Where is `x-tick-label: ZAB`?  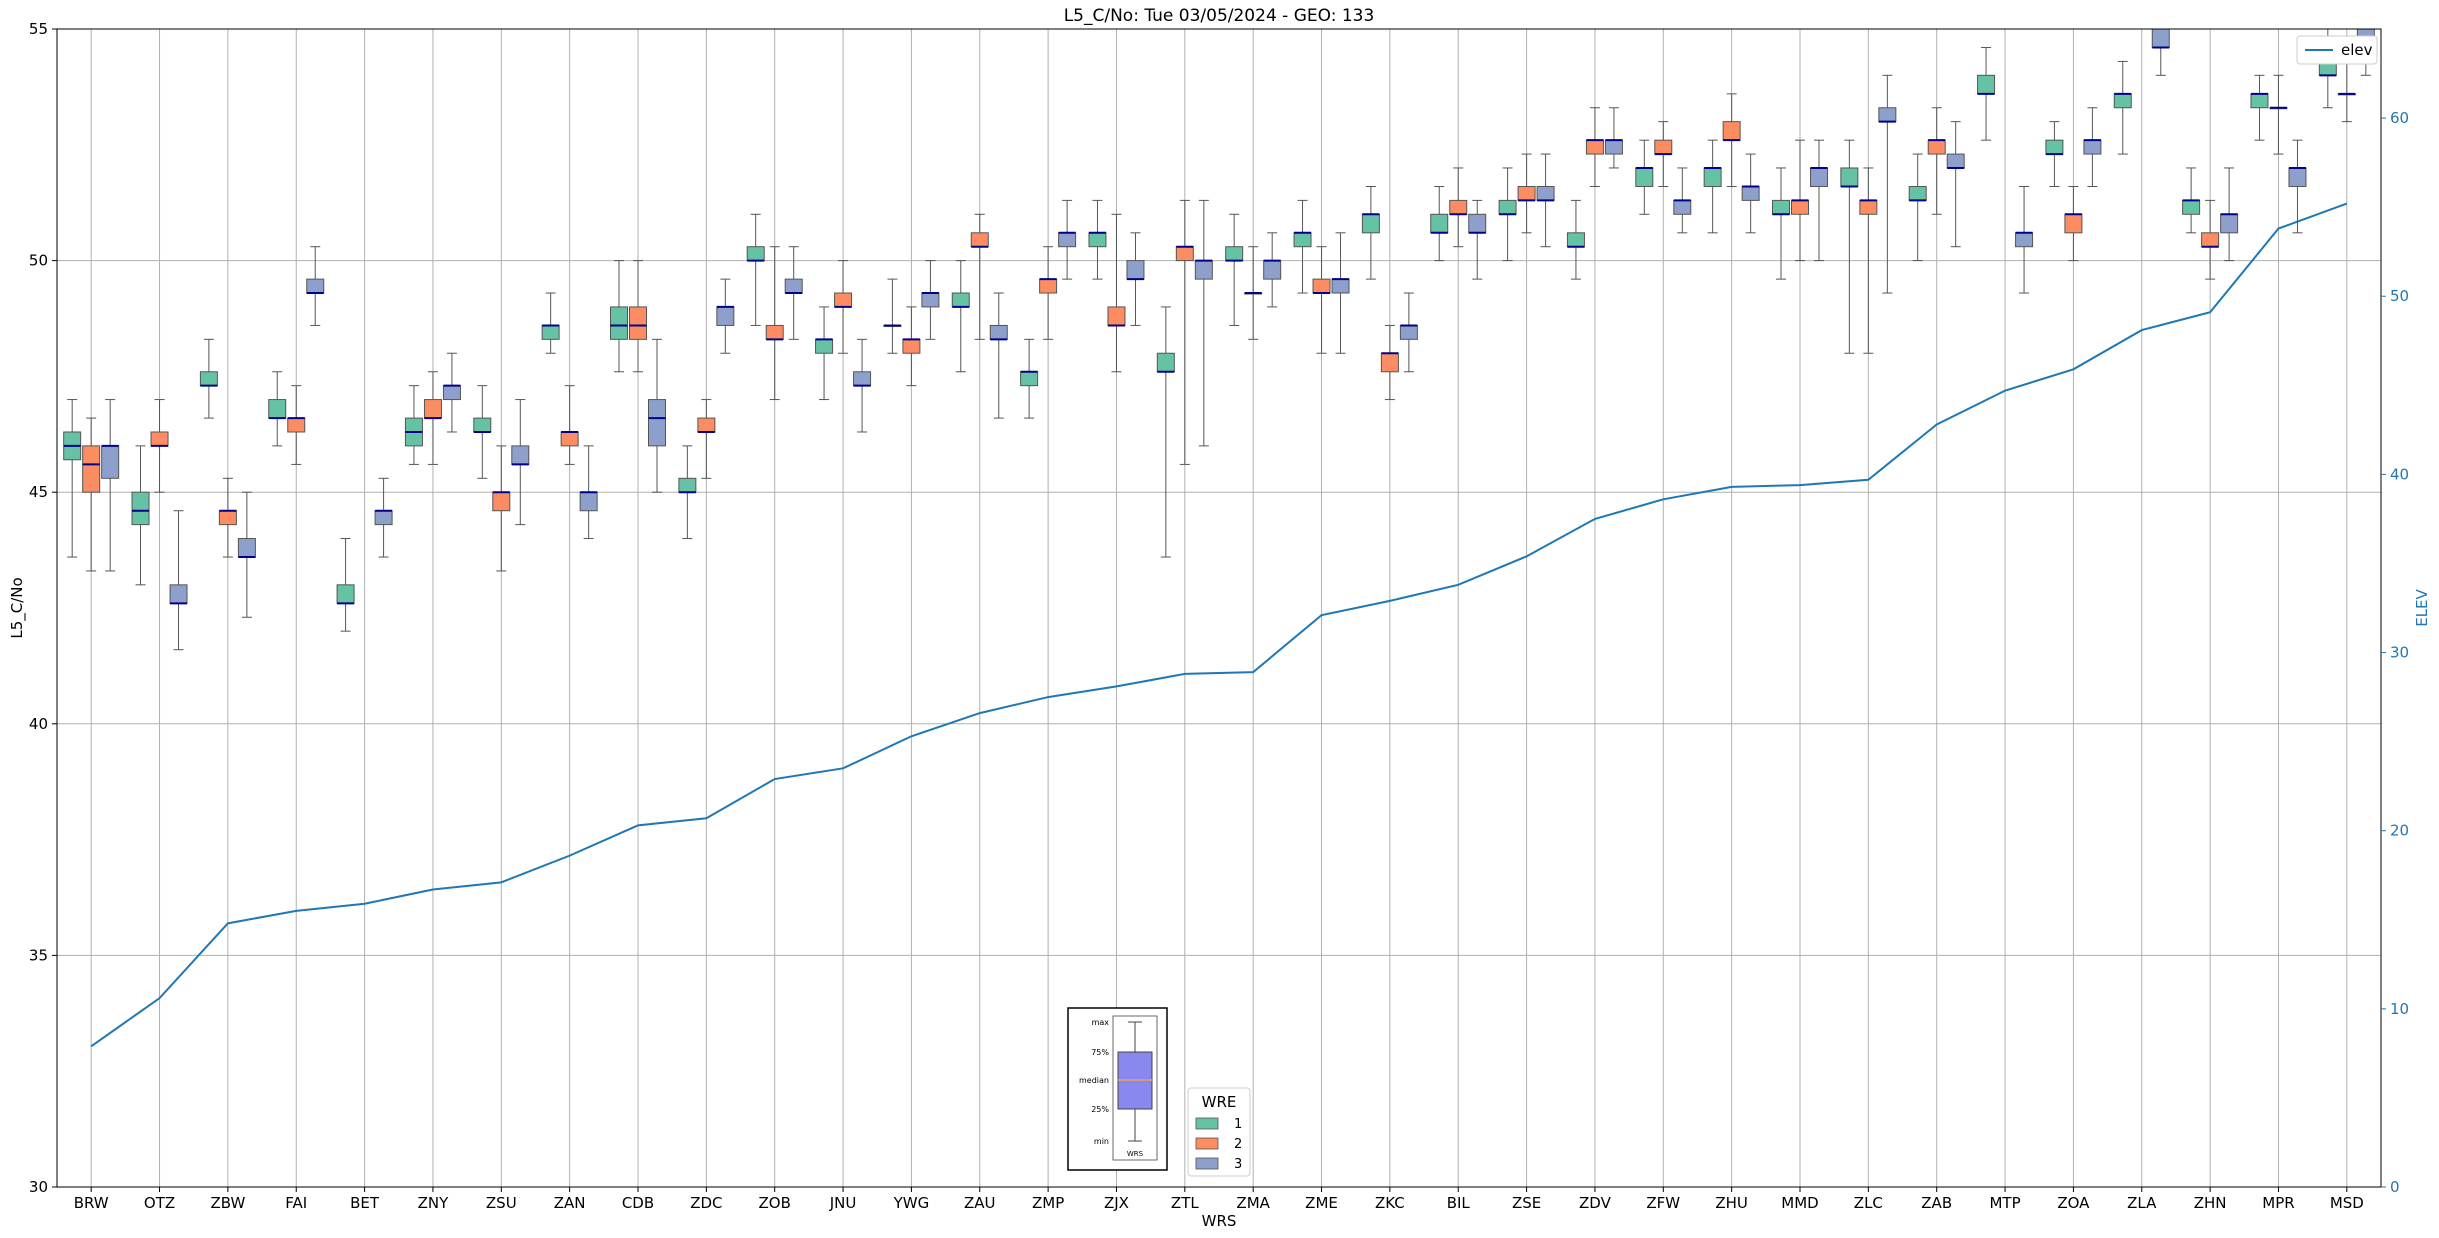 x-tick-label: ZAB is located at coordinates (1936, 1203).